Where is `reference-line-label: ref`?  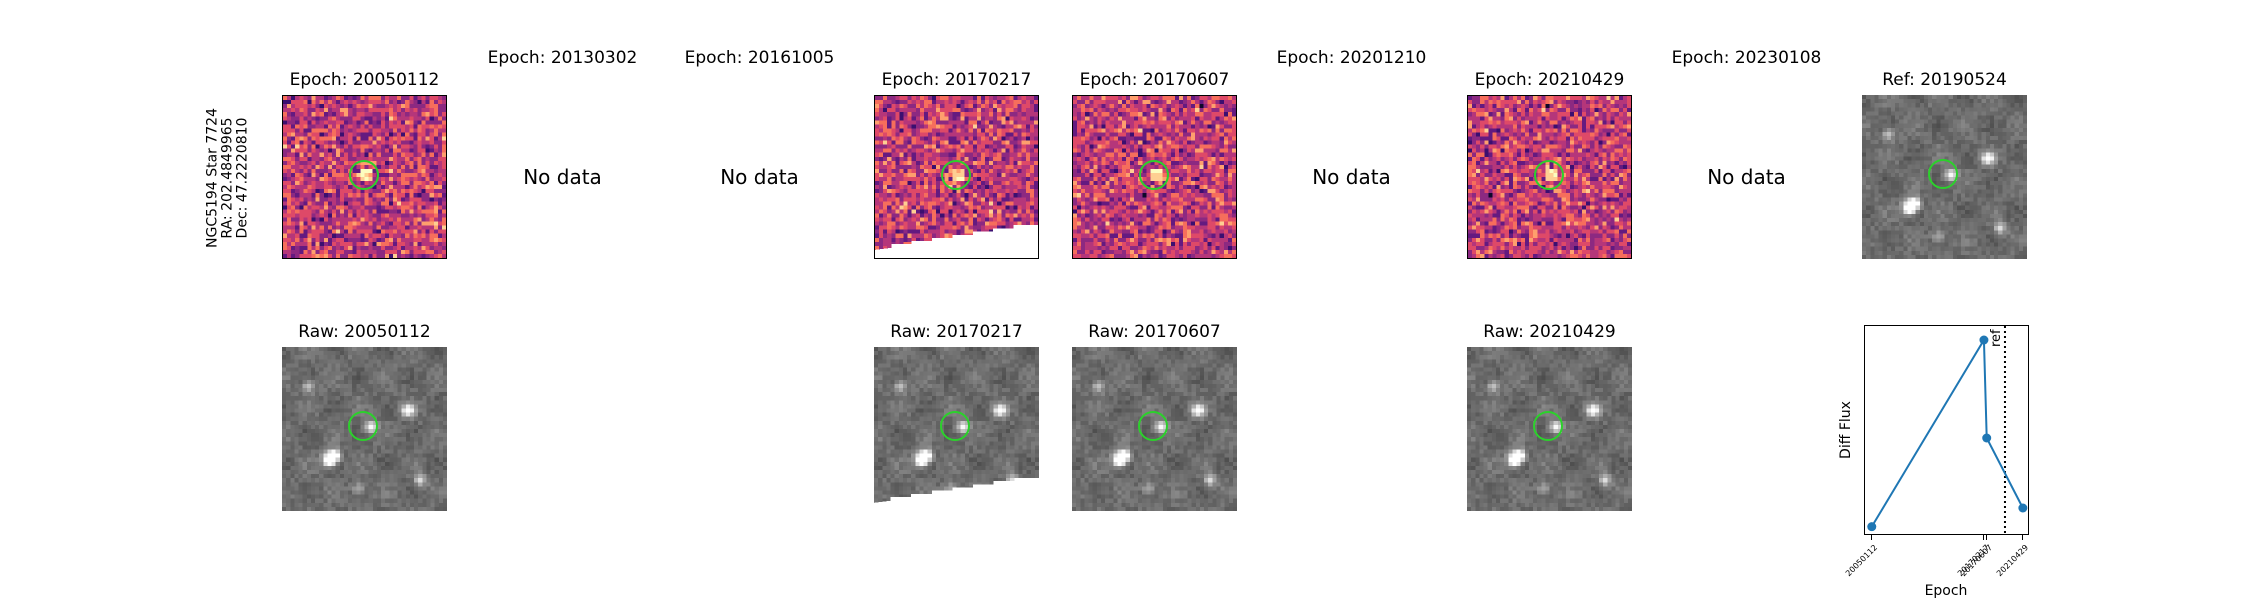
reference-line-label: ref is located at coordinates (1996, 338).